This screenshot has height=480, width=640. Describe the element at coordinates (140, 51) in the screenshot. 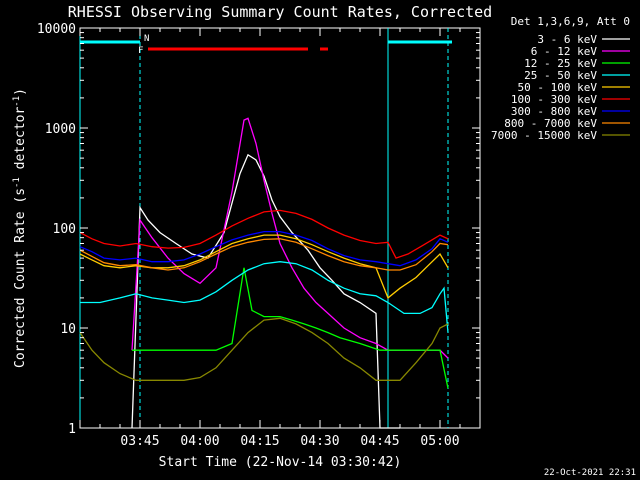

I see `status-bar-label: F` at that location.